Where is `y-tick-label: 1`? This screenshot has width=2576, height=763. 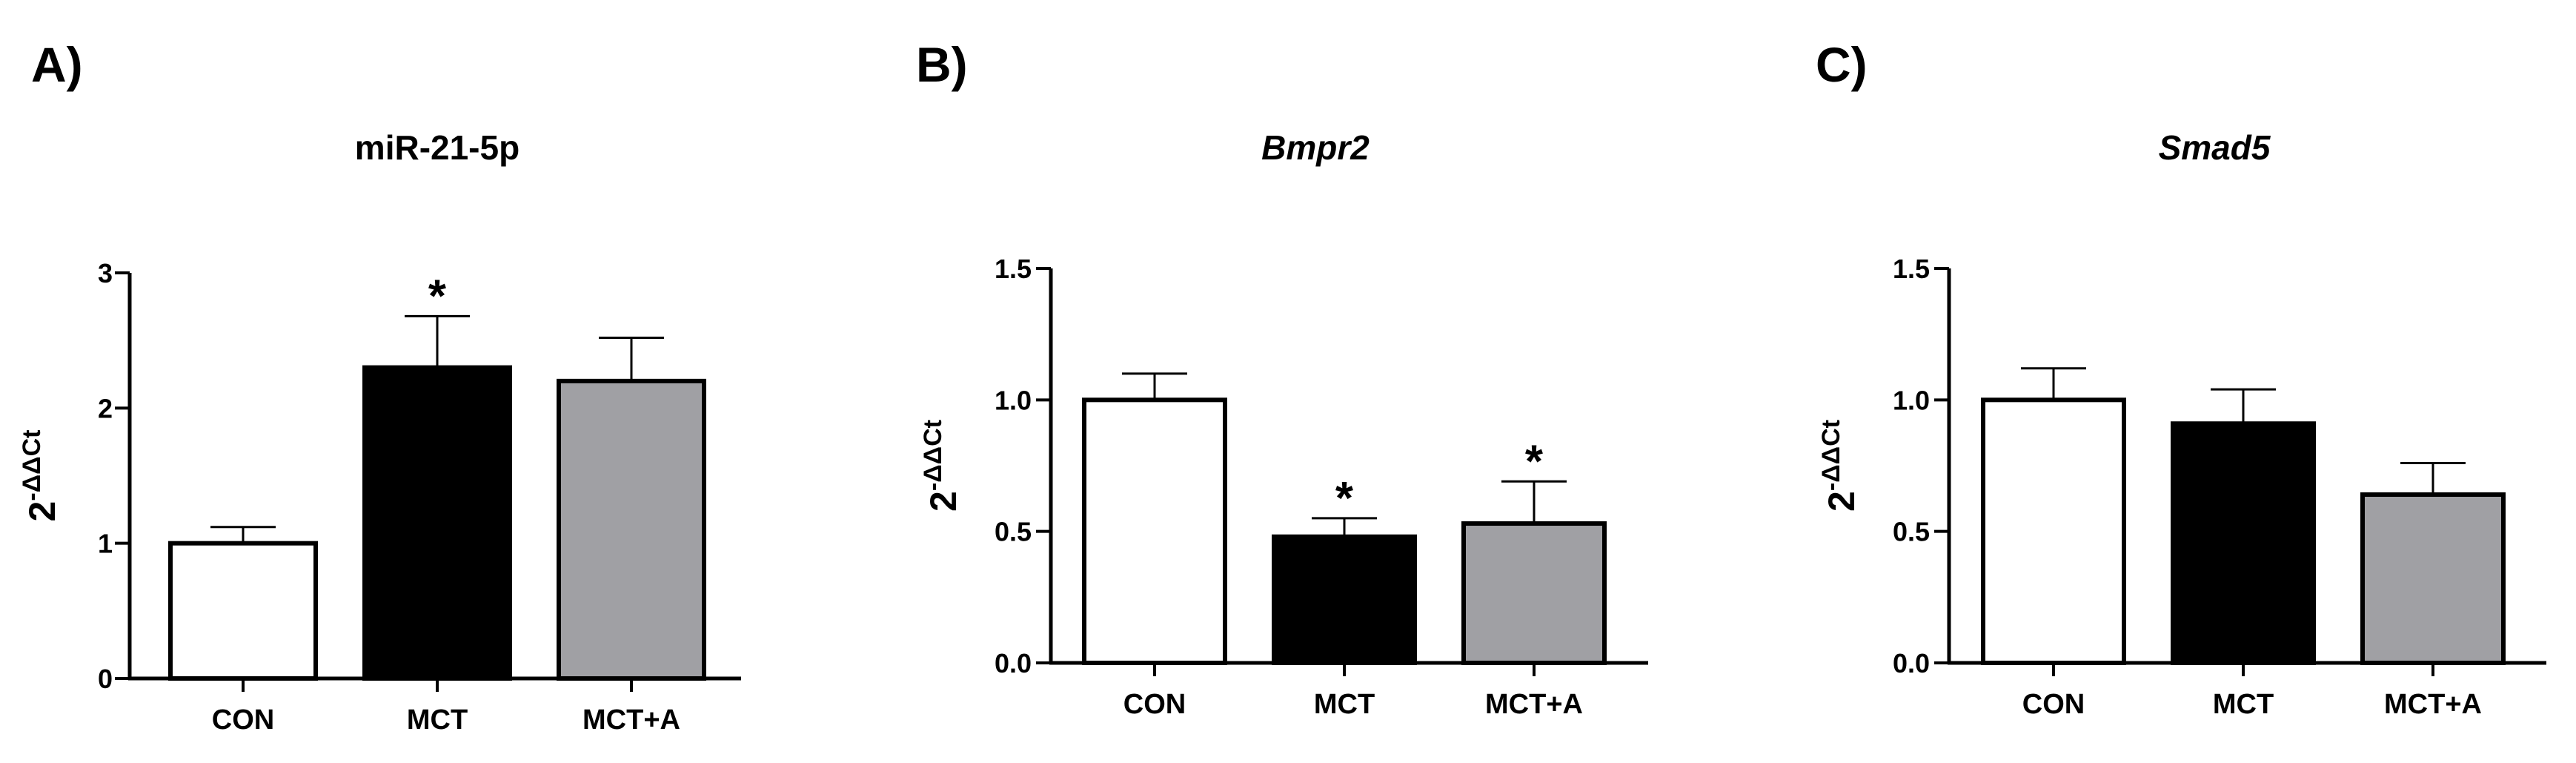 y-tick-label: 1 is located at coordinates (105, 544).